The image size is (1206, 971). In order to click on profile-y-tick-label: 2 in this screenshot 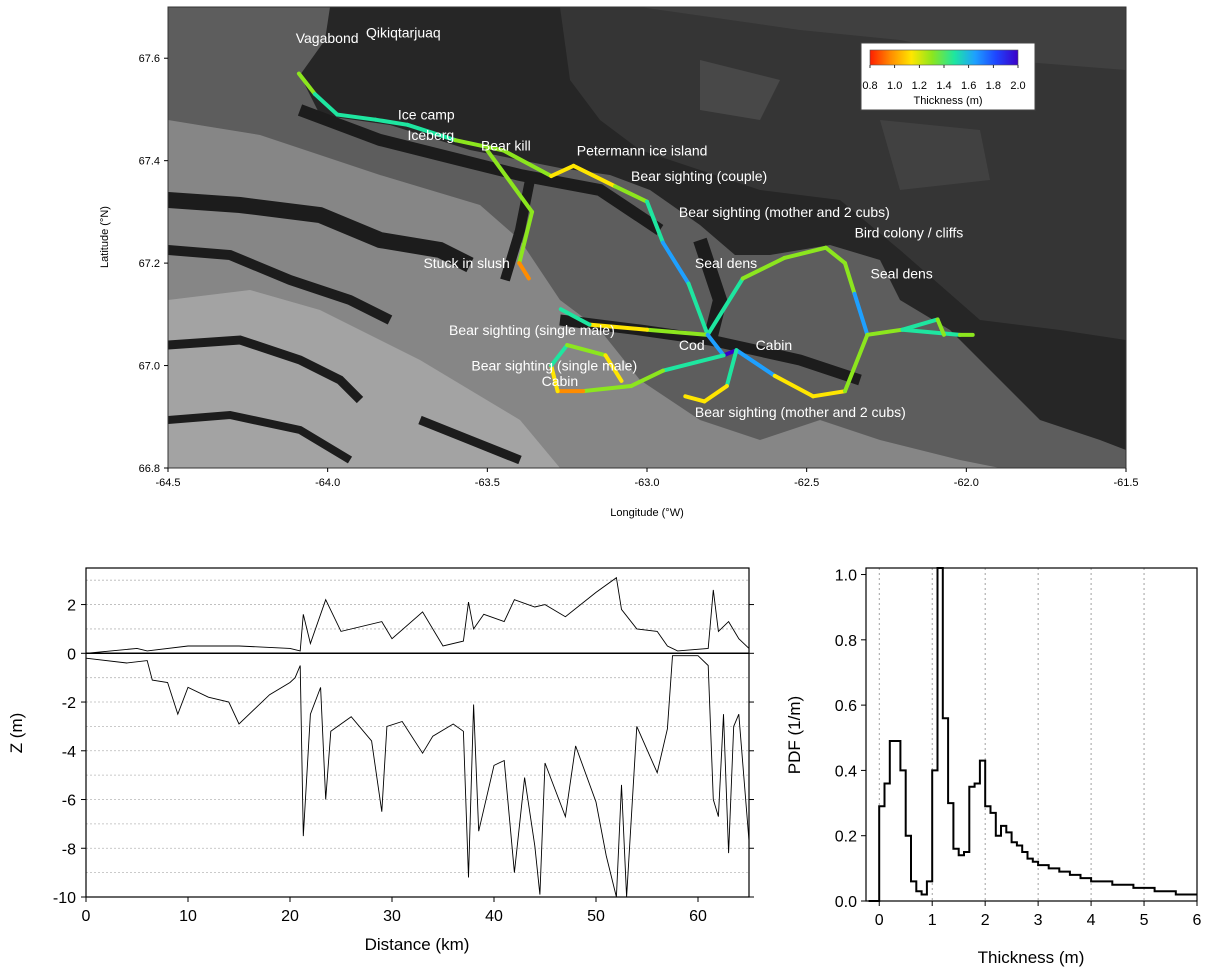, I will do `click(71, 606)`.